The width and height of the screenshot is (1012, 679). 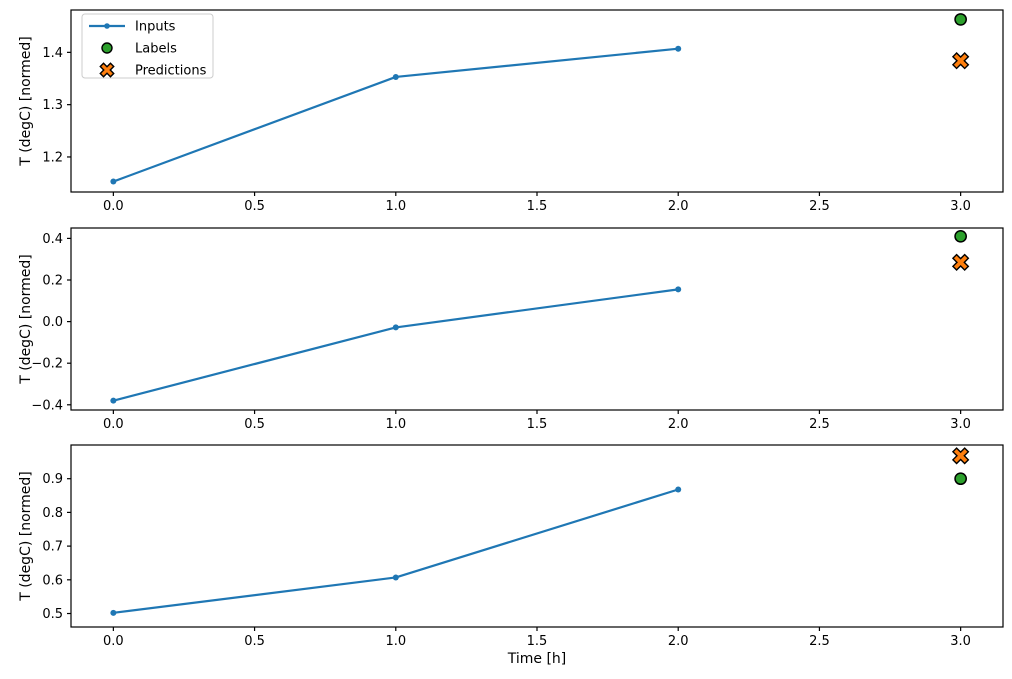 I want to click on x-axis-label: Time [h], so click(x=537, y=659).